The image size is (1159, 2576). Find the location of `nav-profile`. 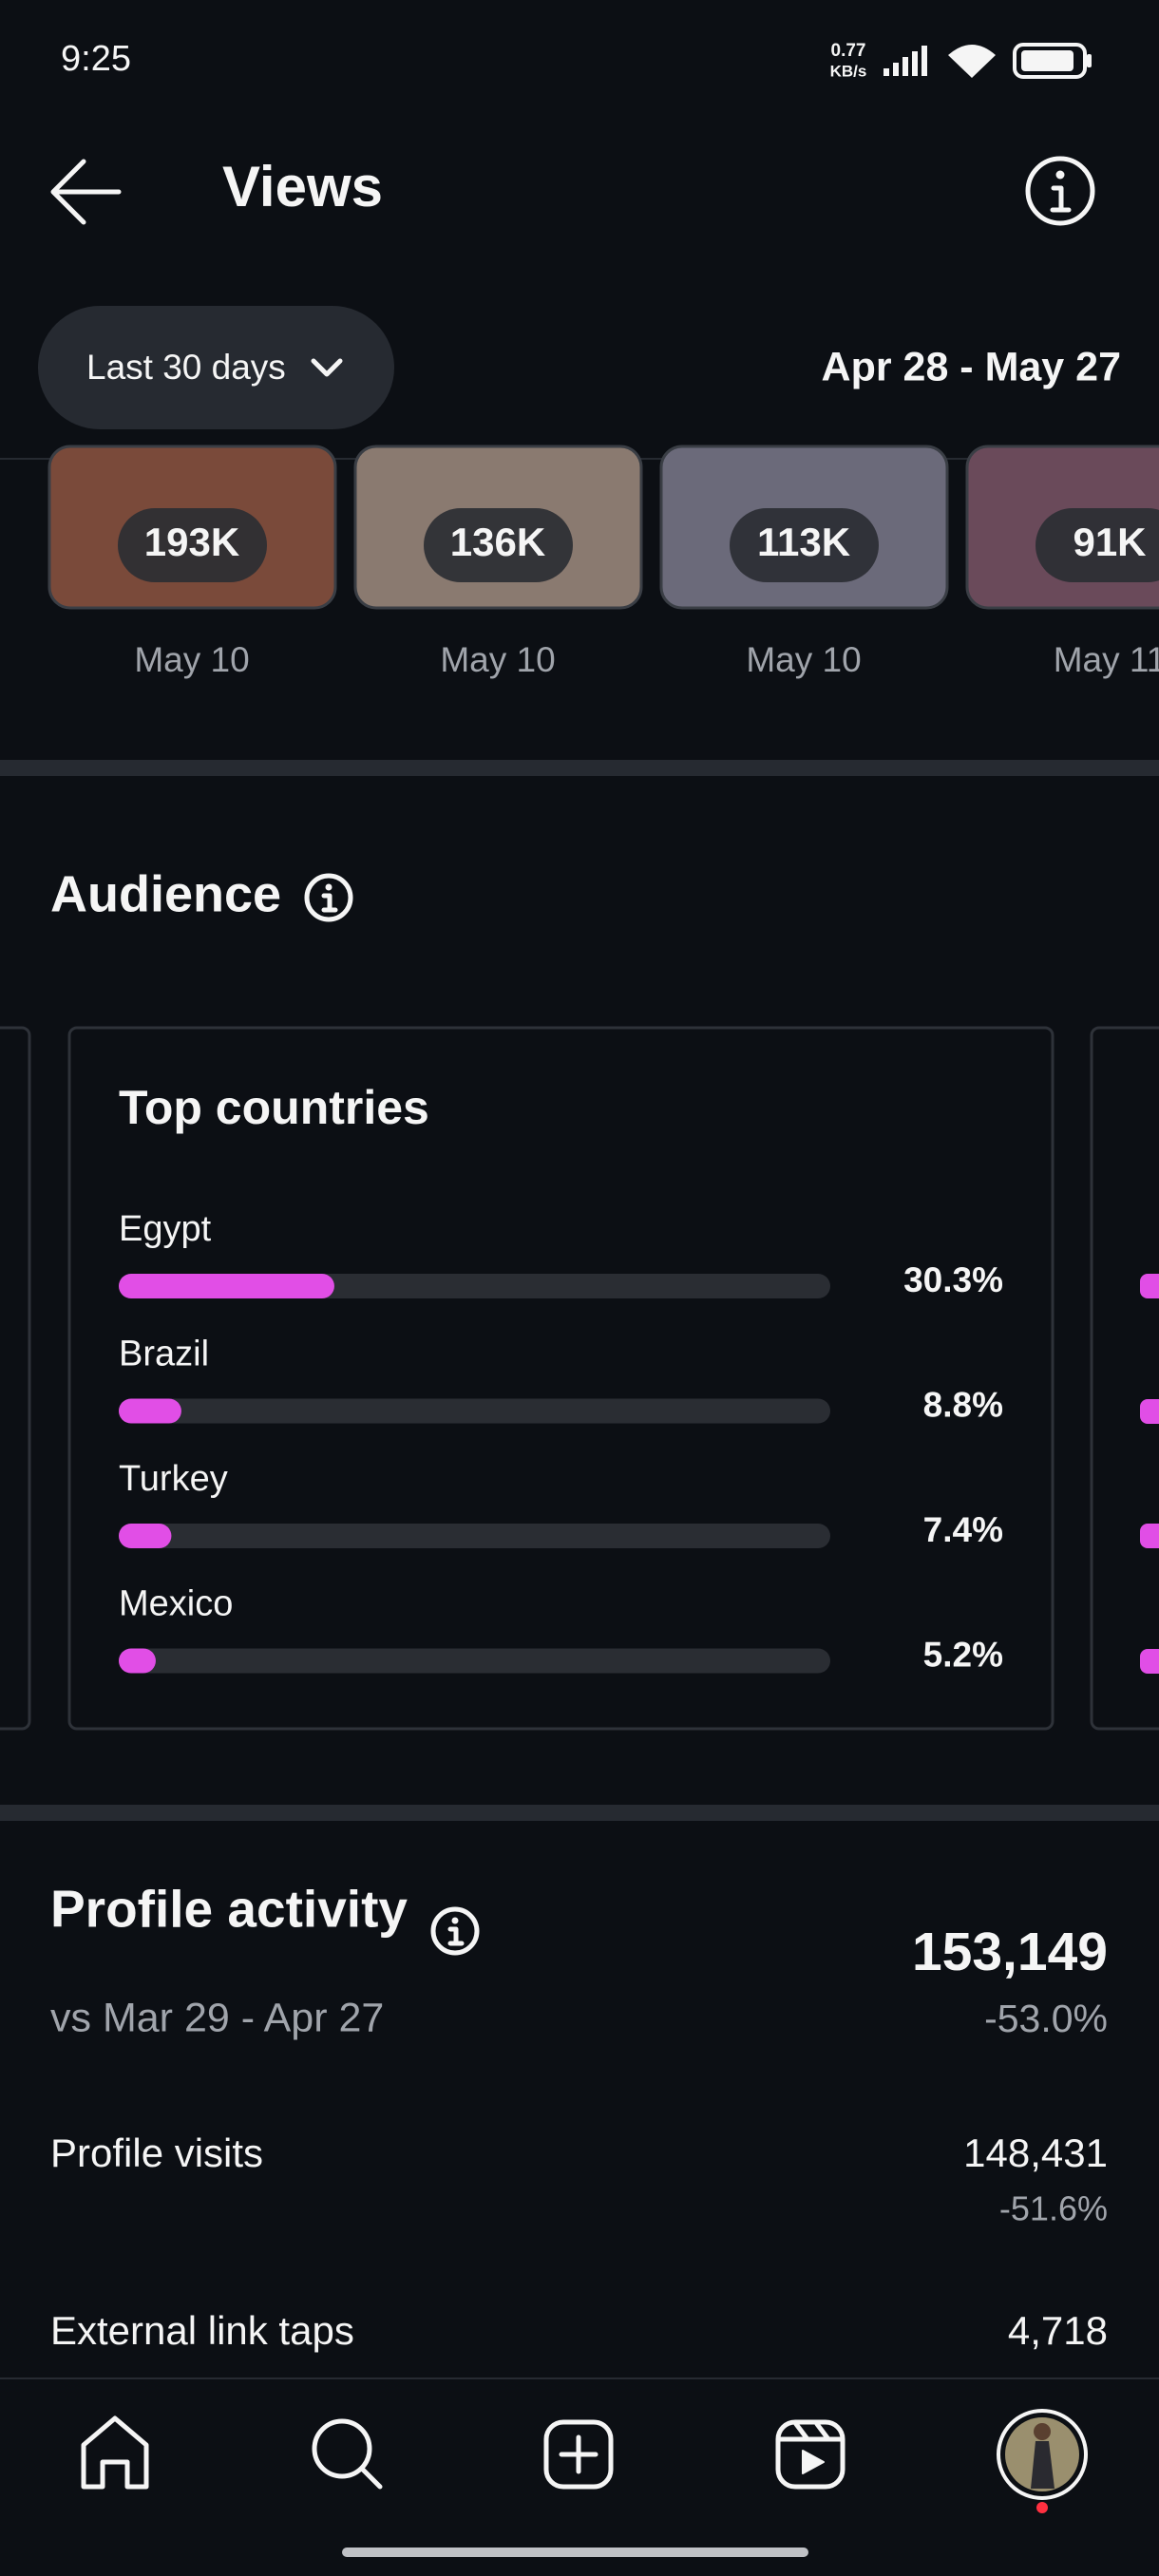

nav-profile is located at coordinates (1042, 2461).